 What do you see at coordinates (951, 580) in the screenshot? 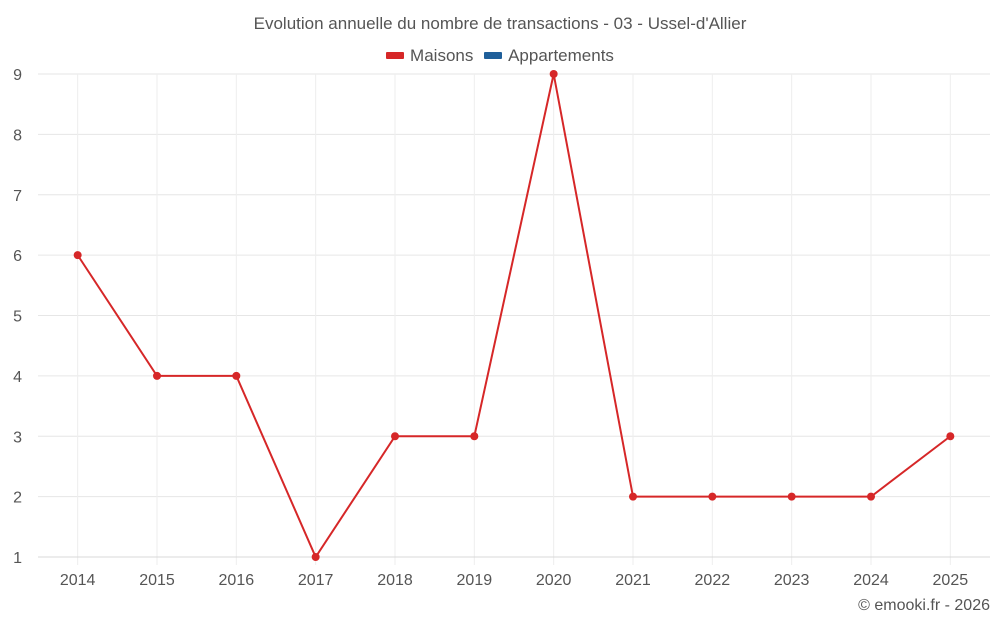
I see `x-tick-label: 2025` at bounding box center [951, 580].